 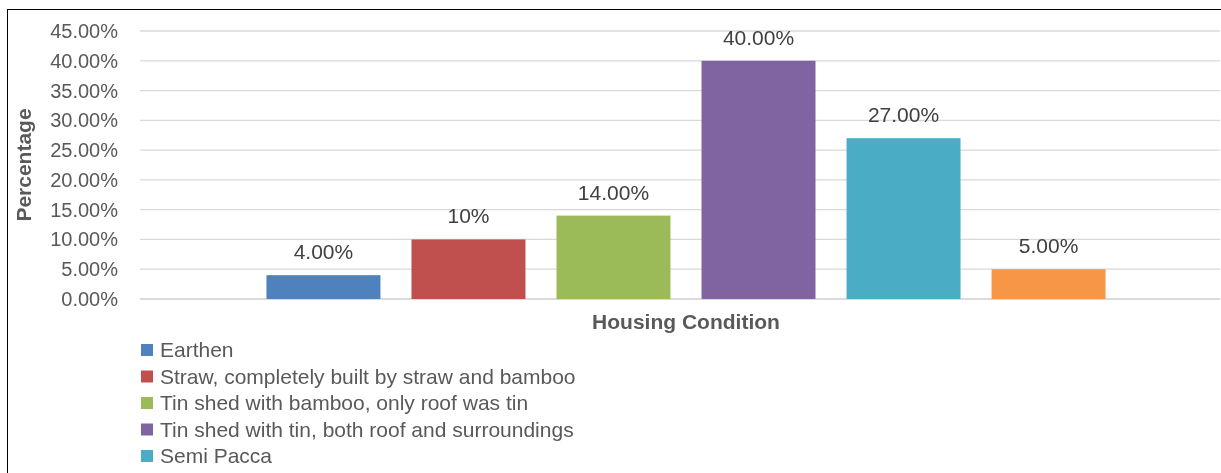 What do you see at coordinates (758, 37) in the screenshot?
I see `data-label: 40.00%` at bounding box center [758, 37].